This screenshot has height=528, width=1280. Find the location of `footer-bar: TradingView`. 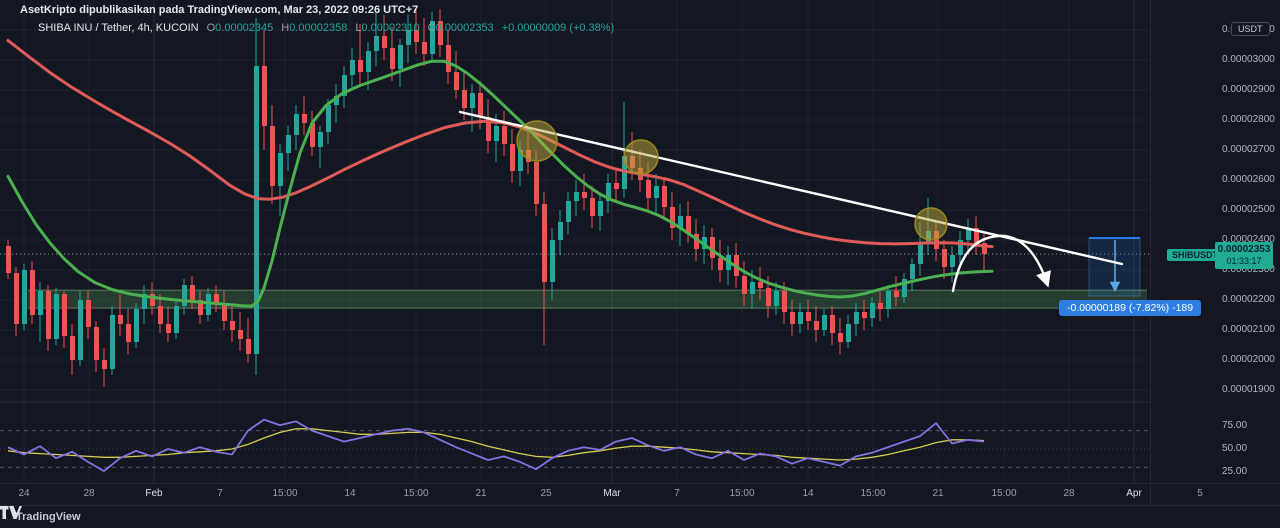

footer-bar: TradingView is located at coordinates (640, 516).